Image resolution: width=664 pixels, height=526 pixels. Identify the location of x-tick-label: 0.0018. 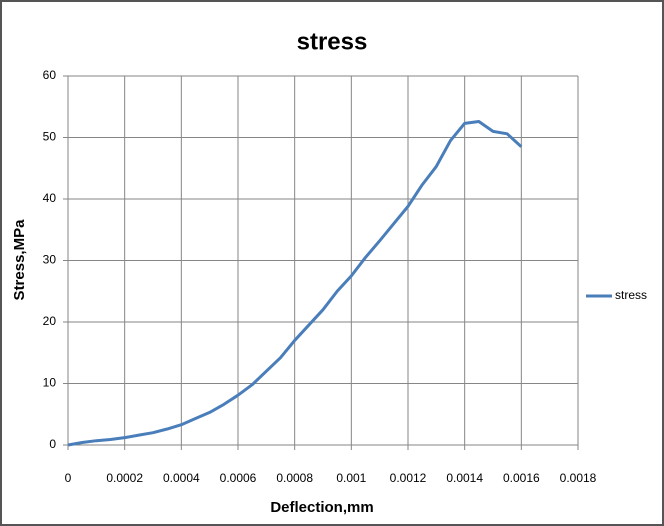
(578, 478).